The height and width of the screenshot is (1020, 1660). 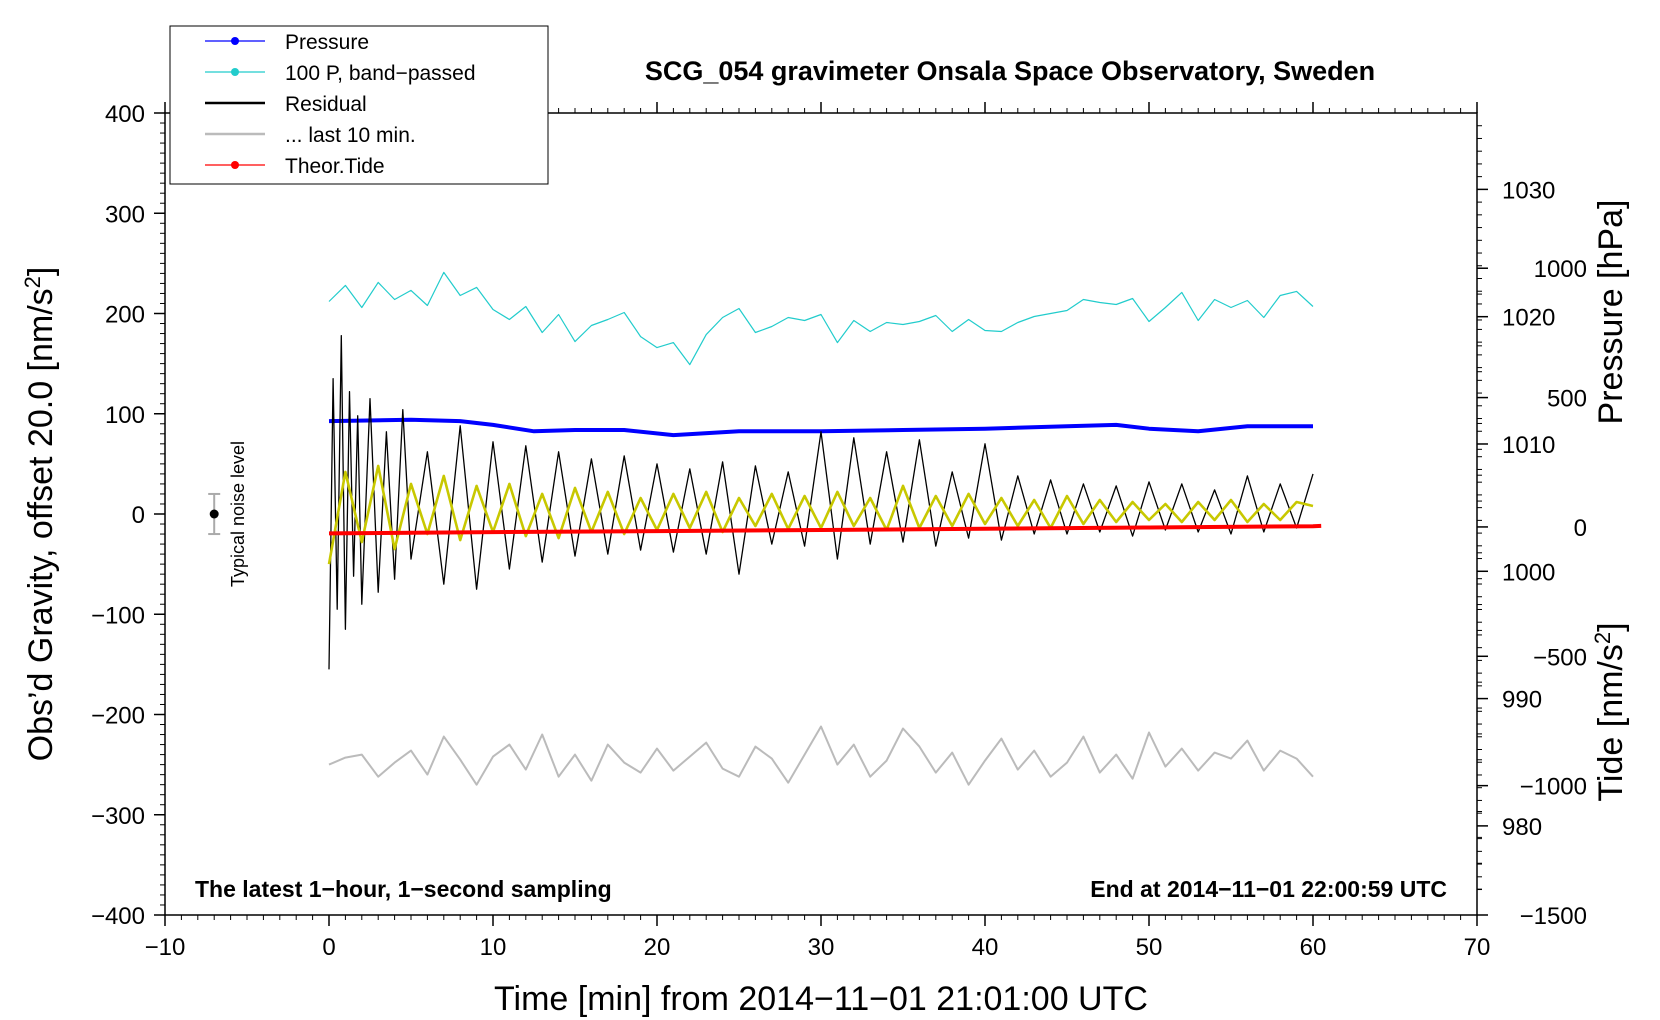 What do you see at coordinates (1610, 711) in the screenshot?
I see `y-axis-title-tide: Tide [nm/s2]` at bounding box center [1610, 711].